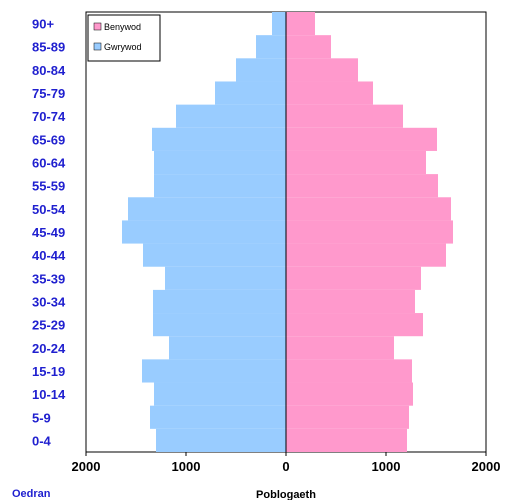 This screenshot has height=500, width=505. What do you see at coordinates (48, 47) in the screenshot?
I see `age-label: 85-89` at bounding box center [48, 47].